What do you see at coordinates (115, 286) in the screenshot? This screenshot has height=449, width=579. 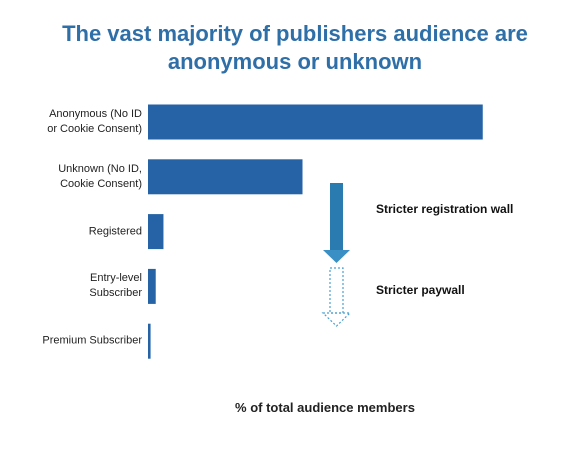 I see `category-label: Entry-level Subscriber` at bounding box center [115, 286].